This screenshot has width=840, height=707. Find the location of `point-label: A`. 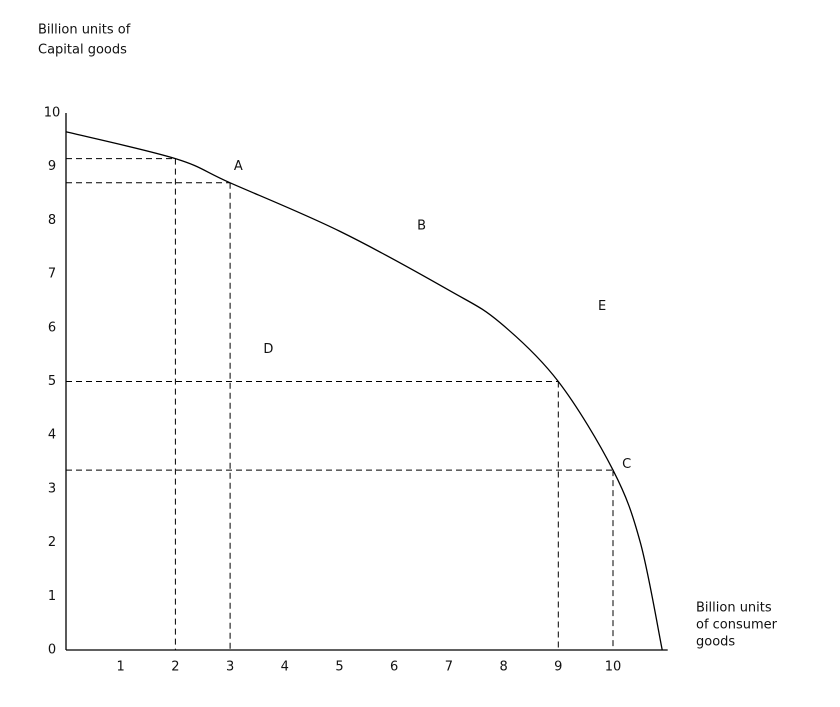

point-label: A is located at coordinates (238, 166).